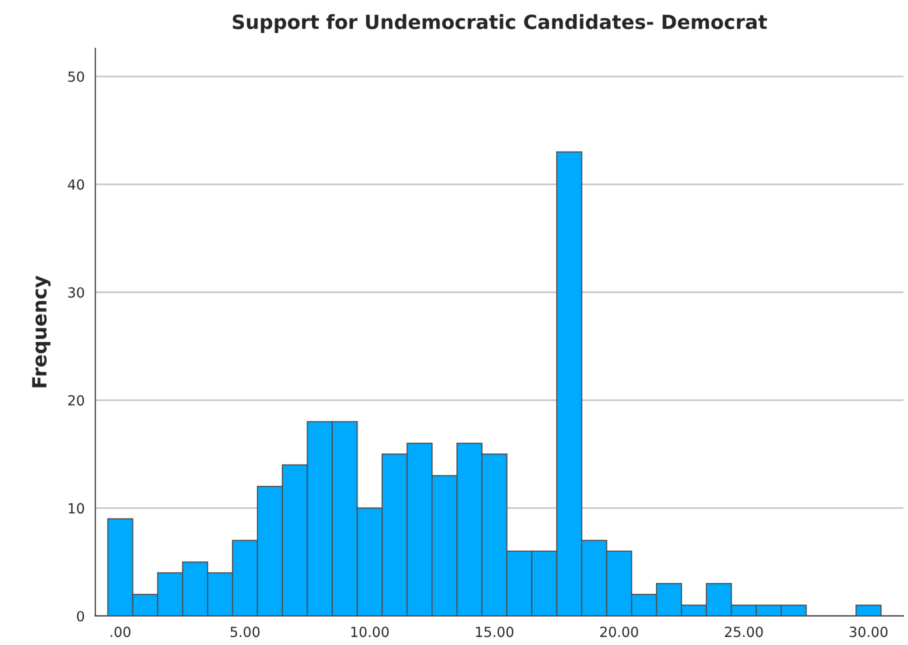  What do you see at coordinates (76, 292) in the screenshot?
I see `y-tick-label: 30` at bounding box center [76, 292].